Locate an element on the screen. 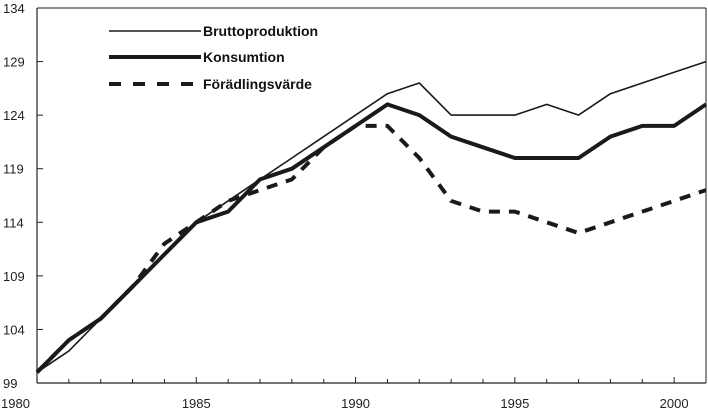 The width and height of the screenshot is (708, 414). y-tick-label: 134 is located at coordinates (14, 8).